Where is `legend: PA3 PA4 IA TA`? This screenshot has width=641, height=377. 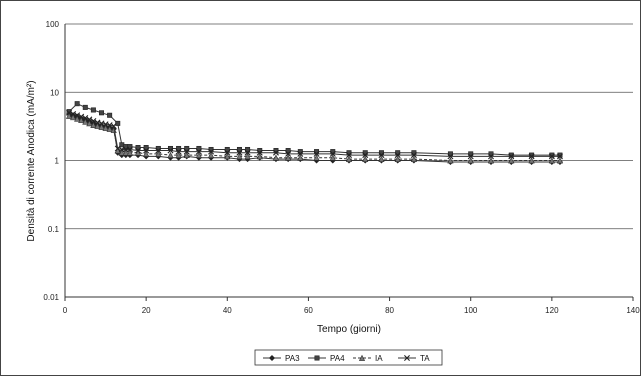 legend: PA3 PA4 IA TA is located at coordinates (348, 357).